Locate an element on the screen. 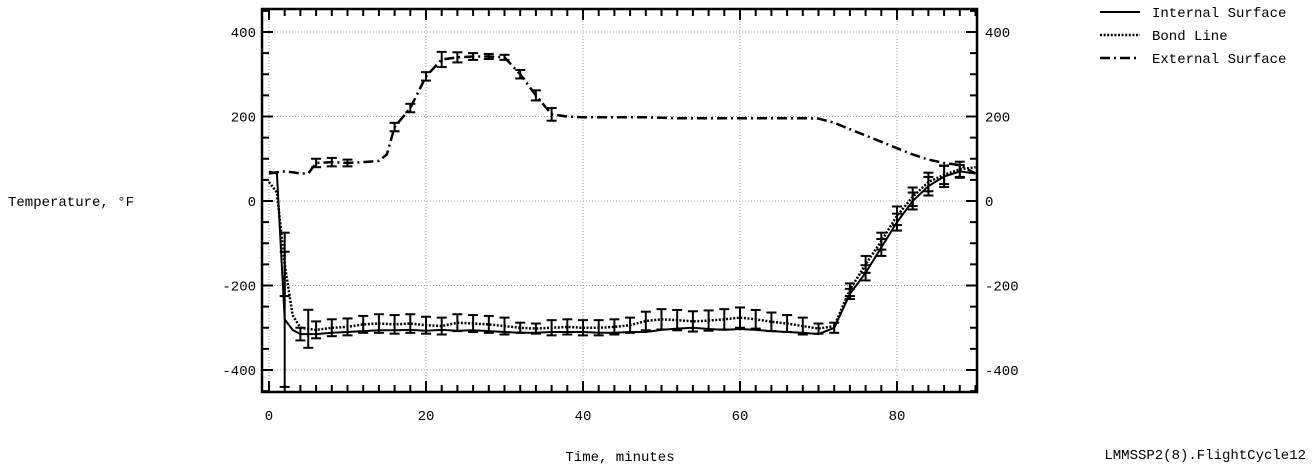  y-tick-label-left: 200 is located at coordinates (243, 119).